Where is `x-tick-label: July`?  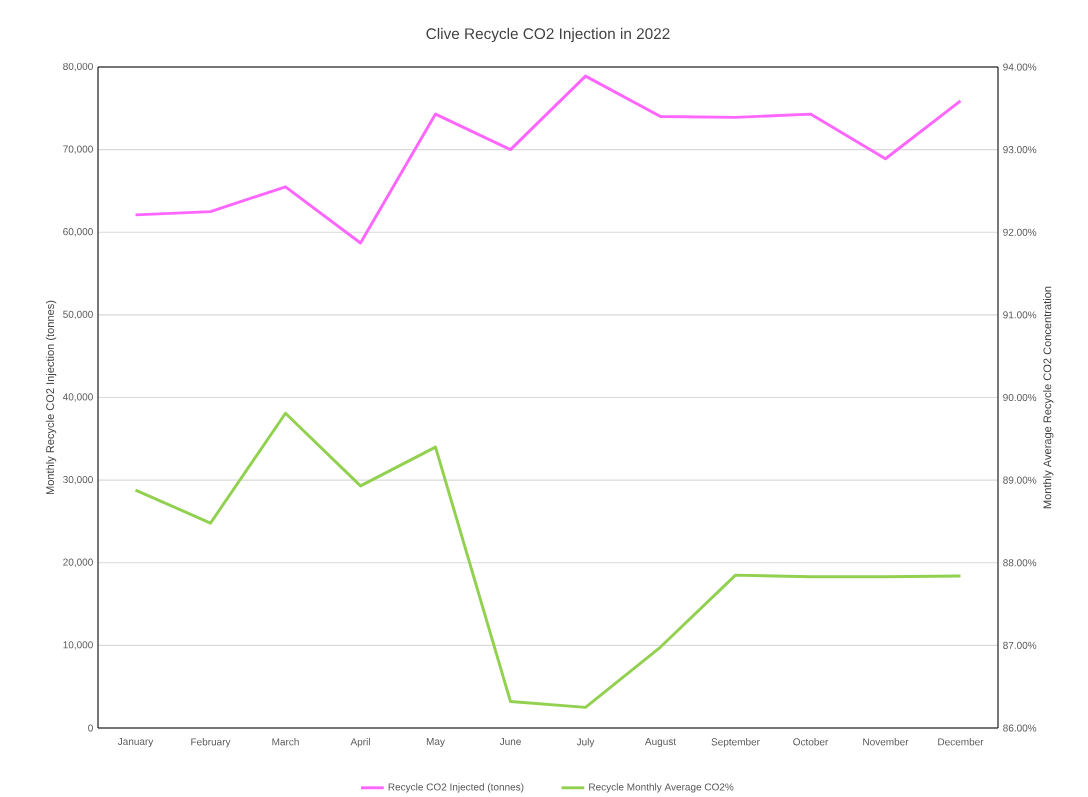 x-tick-label: July is located at coordinates (585, 743).